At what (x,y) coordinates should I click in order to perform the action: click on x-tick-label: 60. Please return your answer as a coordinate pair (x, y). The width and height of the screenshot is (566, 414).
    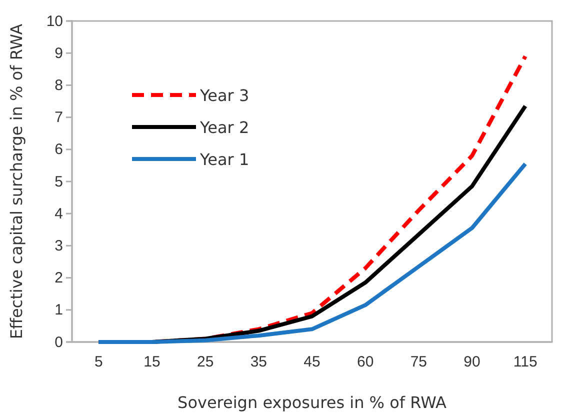
    Looking at the image, I should click on (365, 362).